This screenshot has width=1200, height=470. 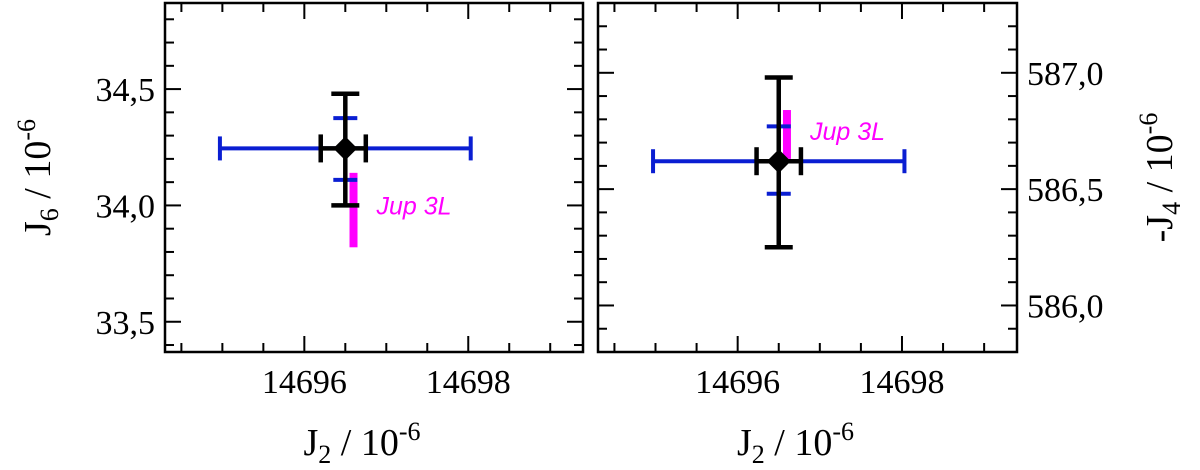 What do you see at coordinates (126, 206) in the screenshot?
I see `y-tick-label: 34,0` at bounding box center [126, 206].